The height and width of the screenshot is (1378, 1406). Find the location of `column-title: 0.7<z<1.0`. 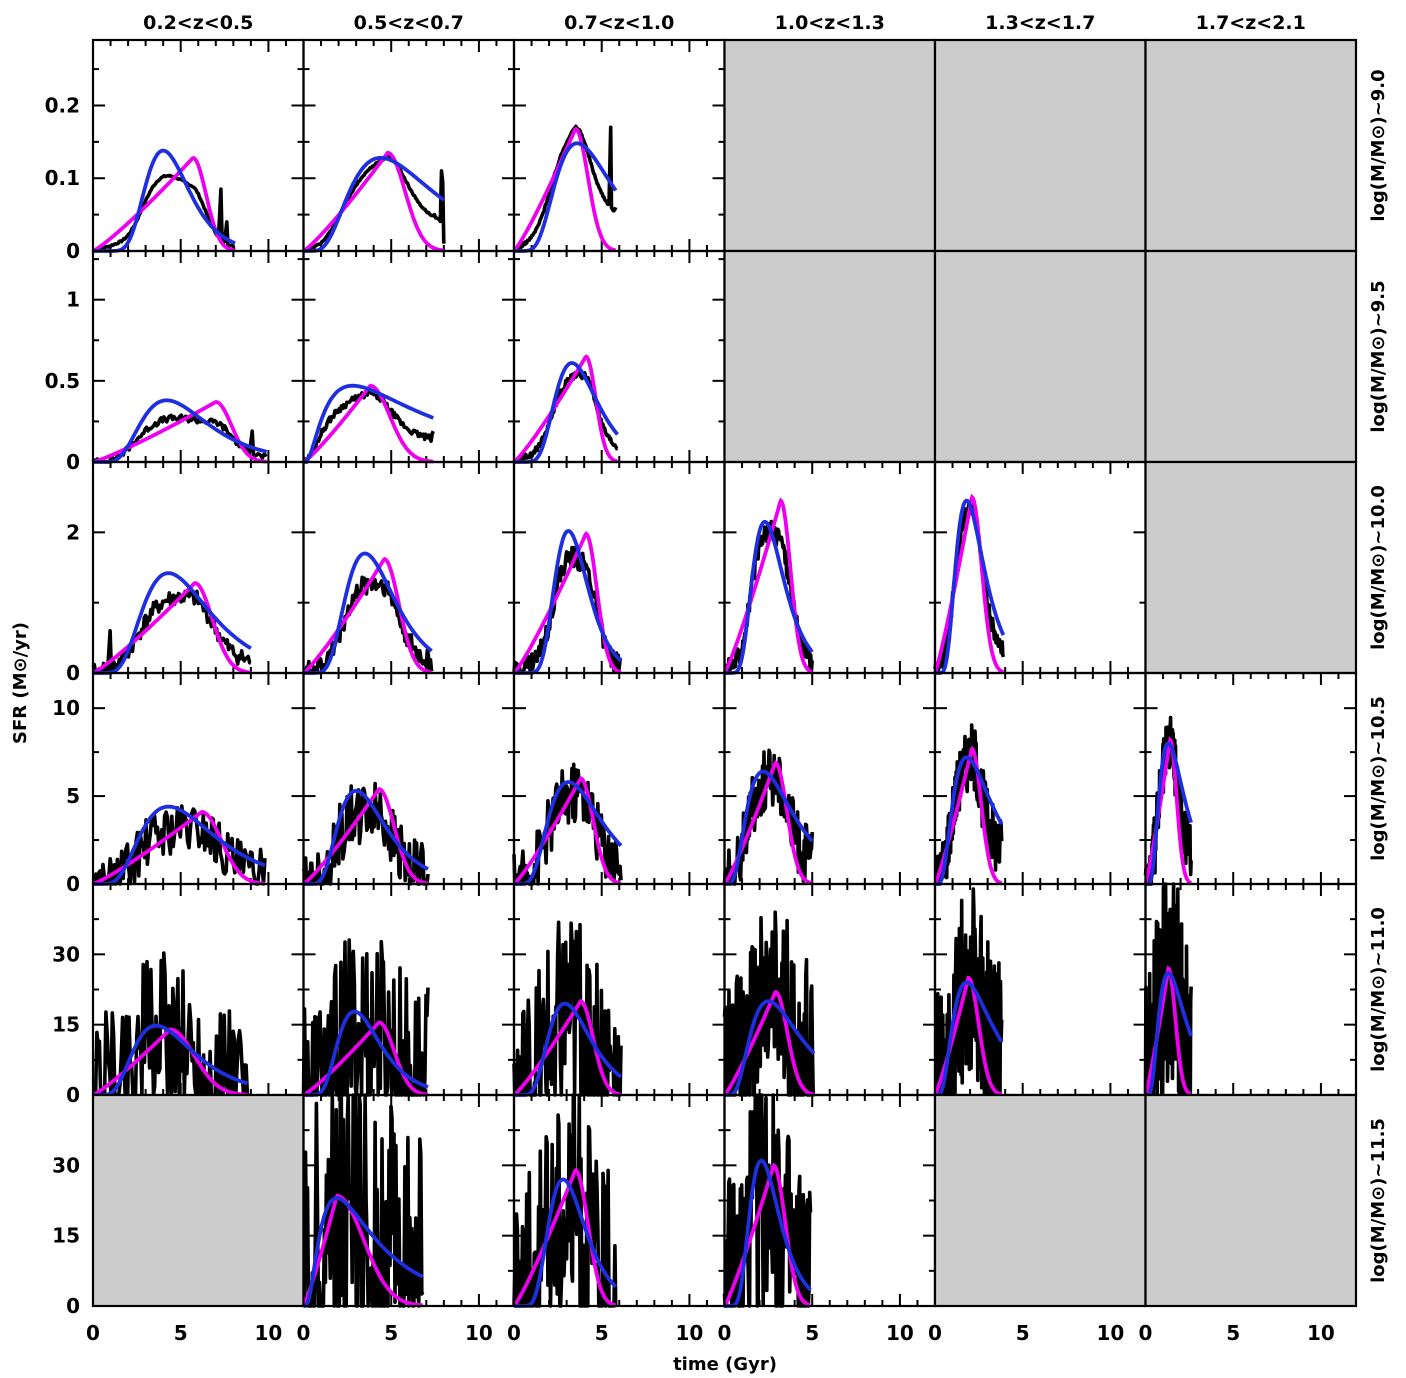

column-title: 0.7<z<1.0 is located at coordinates (619, 23).